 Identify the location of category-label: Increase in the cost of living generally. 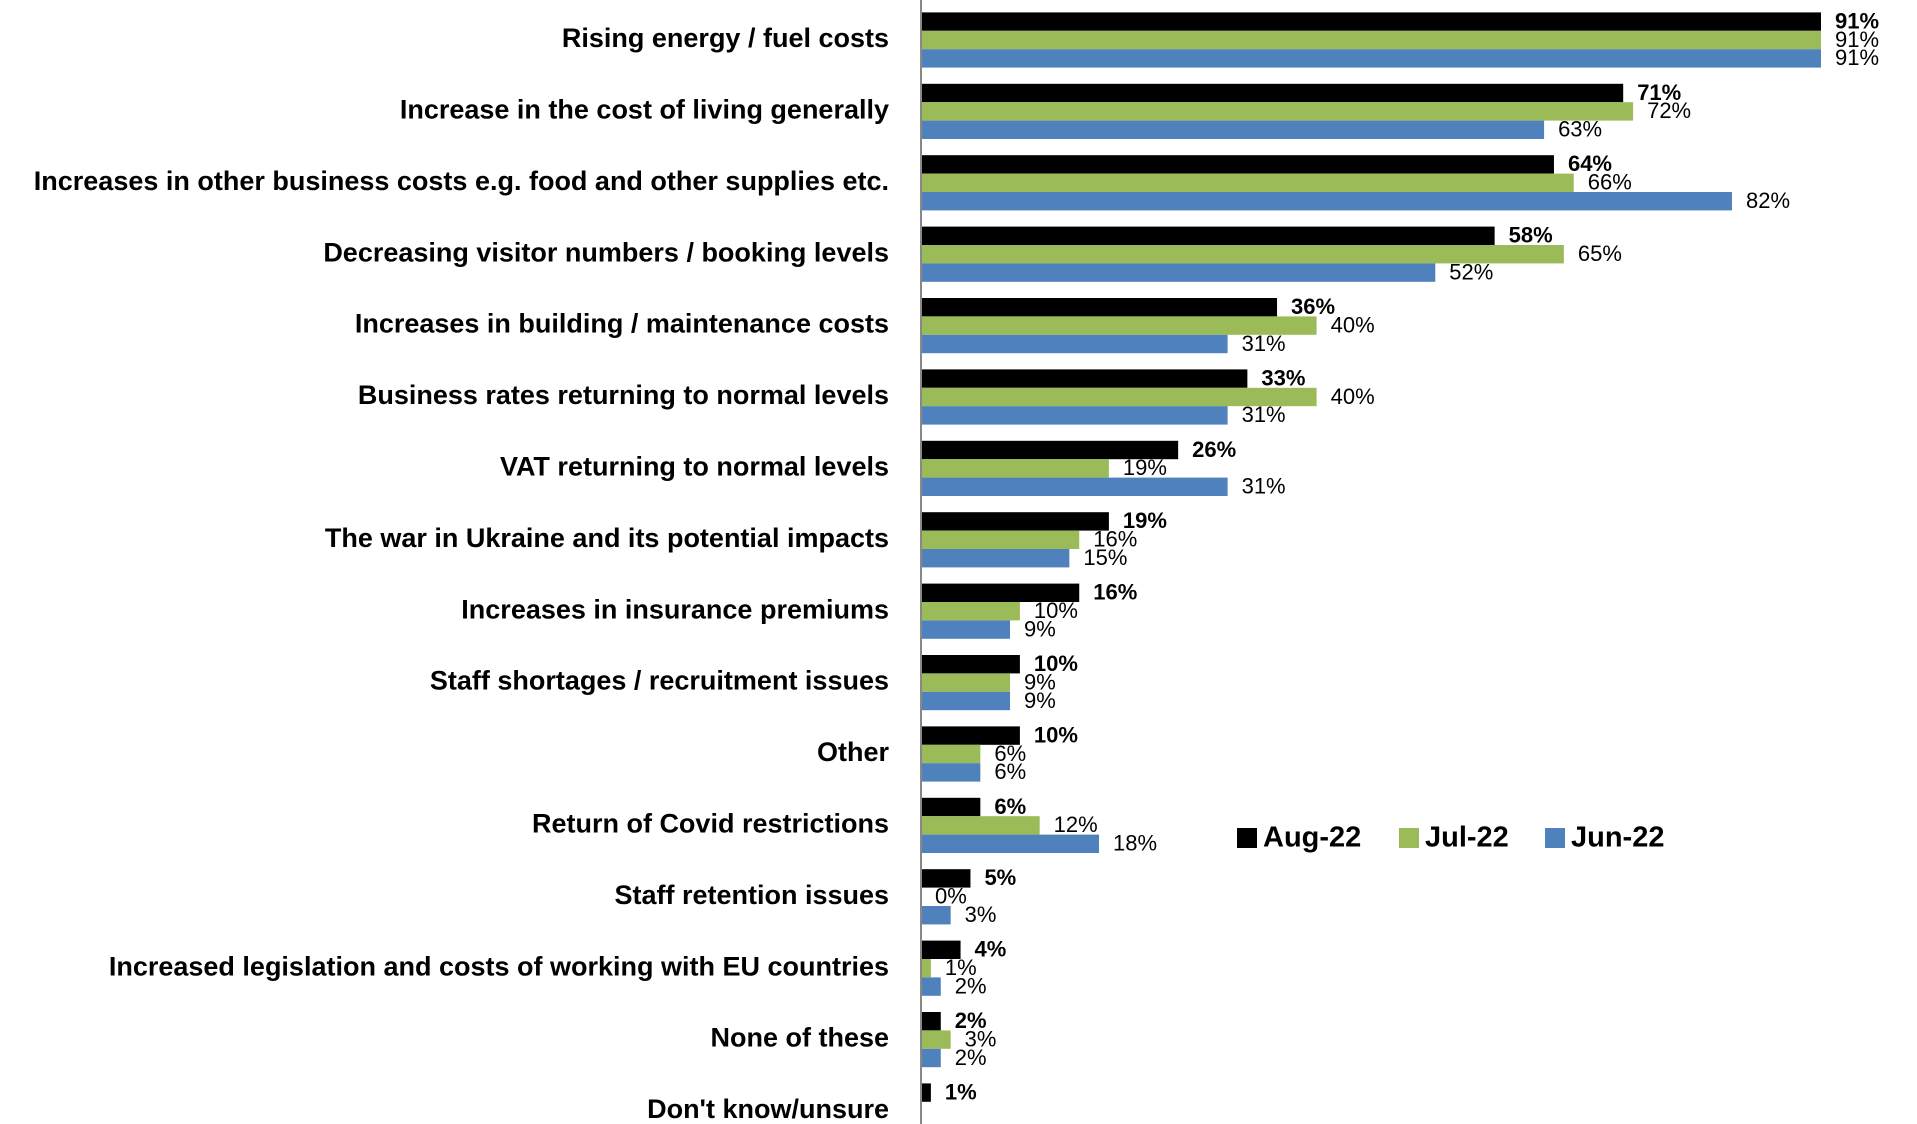
(644, 110).